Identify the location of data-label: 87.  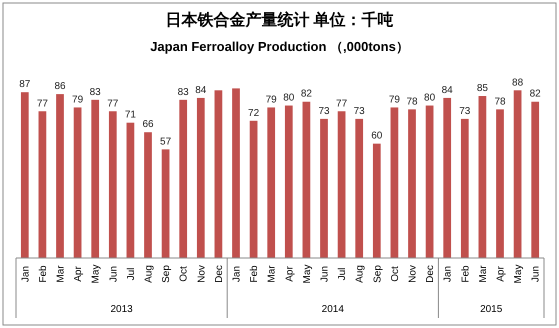
(25, 84).